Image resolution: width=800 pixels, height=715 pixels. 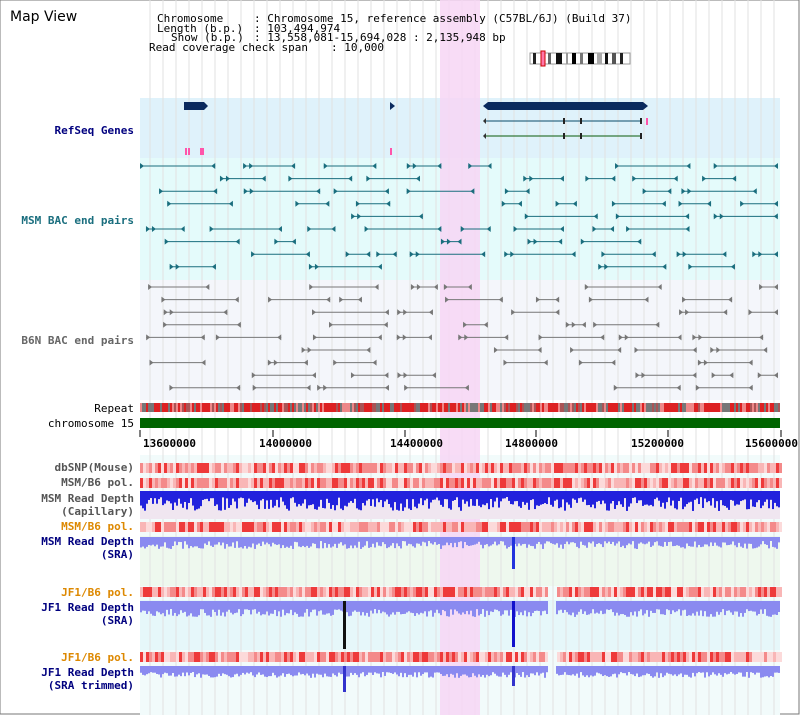 What do you see at coordinates (97, 592) in the screenshot?
I see `track-label-jf1-b6-pol-1: JF1/B6 pol.` at bounding box center [97, 592].